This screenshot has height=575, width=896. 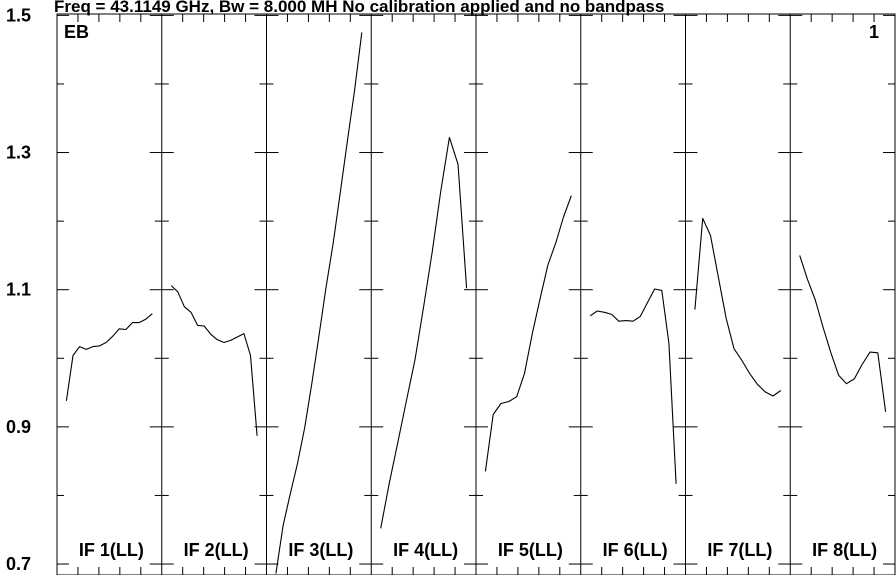 I want to click on y-tick-label: 0.9, so click(x=18, y=427).